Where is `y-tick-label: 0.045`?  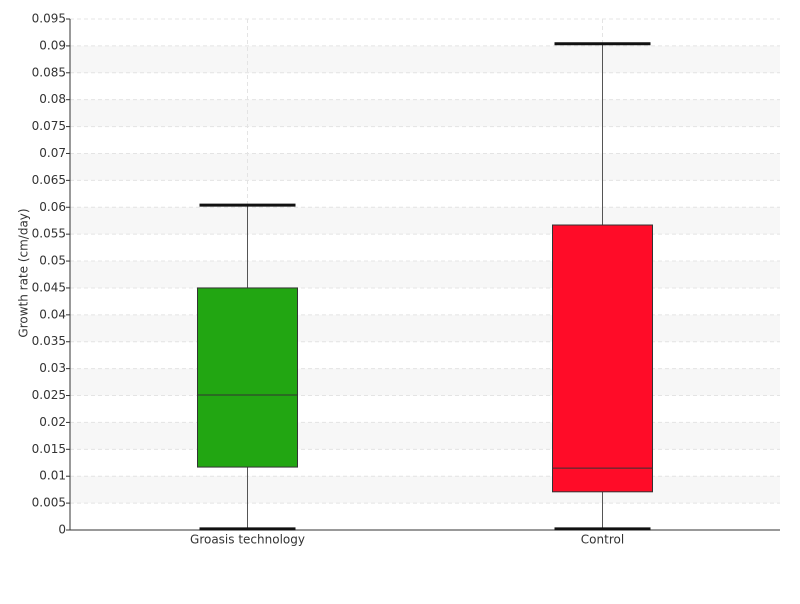
y-tick-label: 0.045 is located at coordinates (49, 287).